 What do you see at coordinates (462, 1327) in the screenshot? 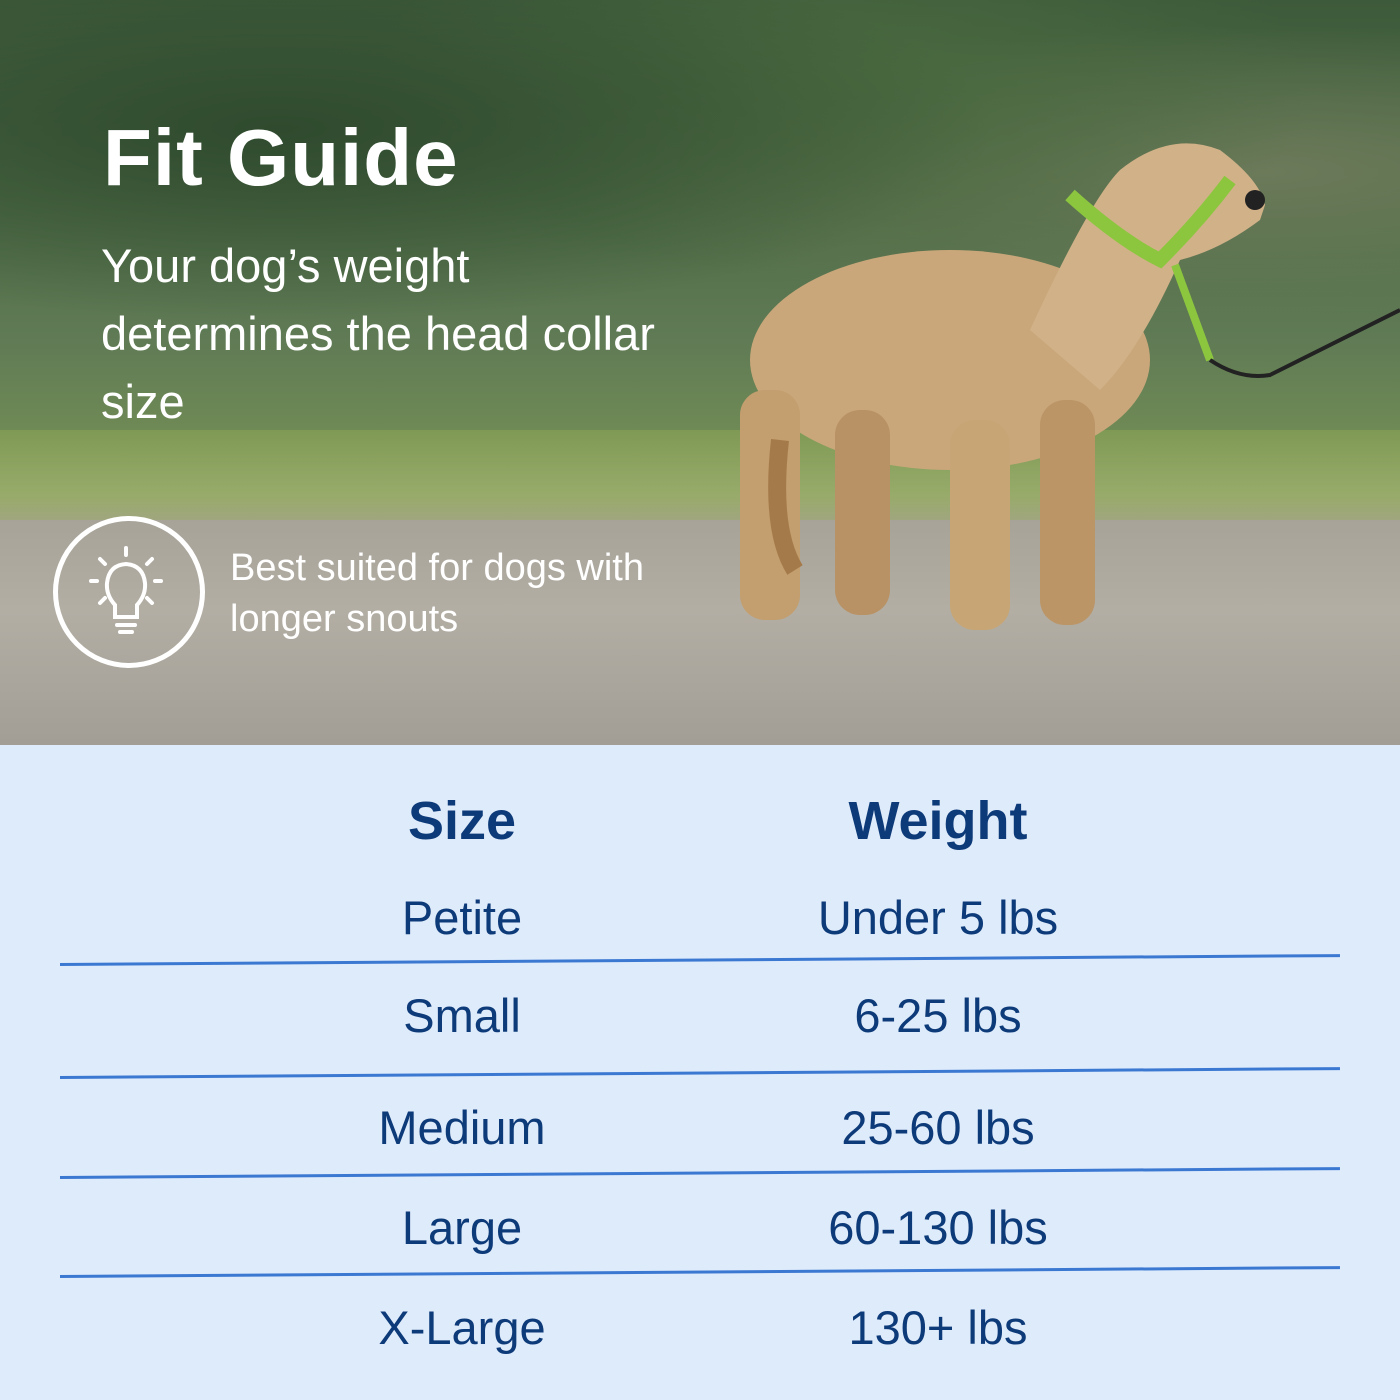
I see `size-cell: X-Large` at bounding box center [462, 1327].